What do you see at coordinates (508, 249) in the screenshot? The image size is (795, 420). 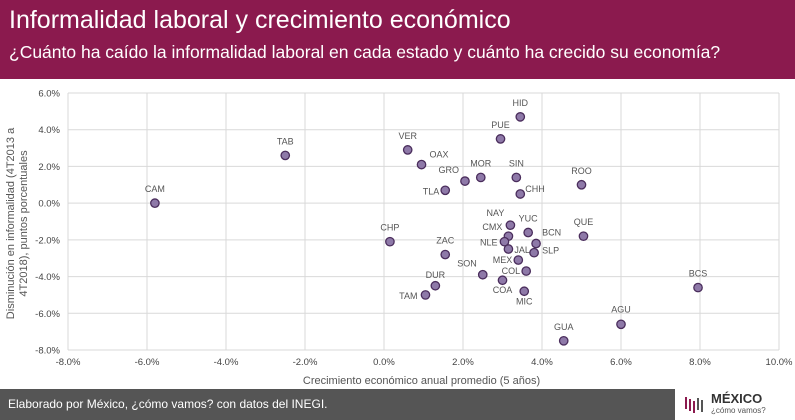 I see `point-jal` at bounding box center [508, 249].